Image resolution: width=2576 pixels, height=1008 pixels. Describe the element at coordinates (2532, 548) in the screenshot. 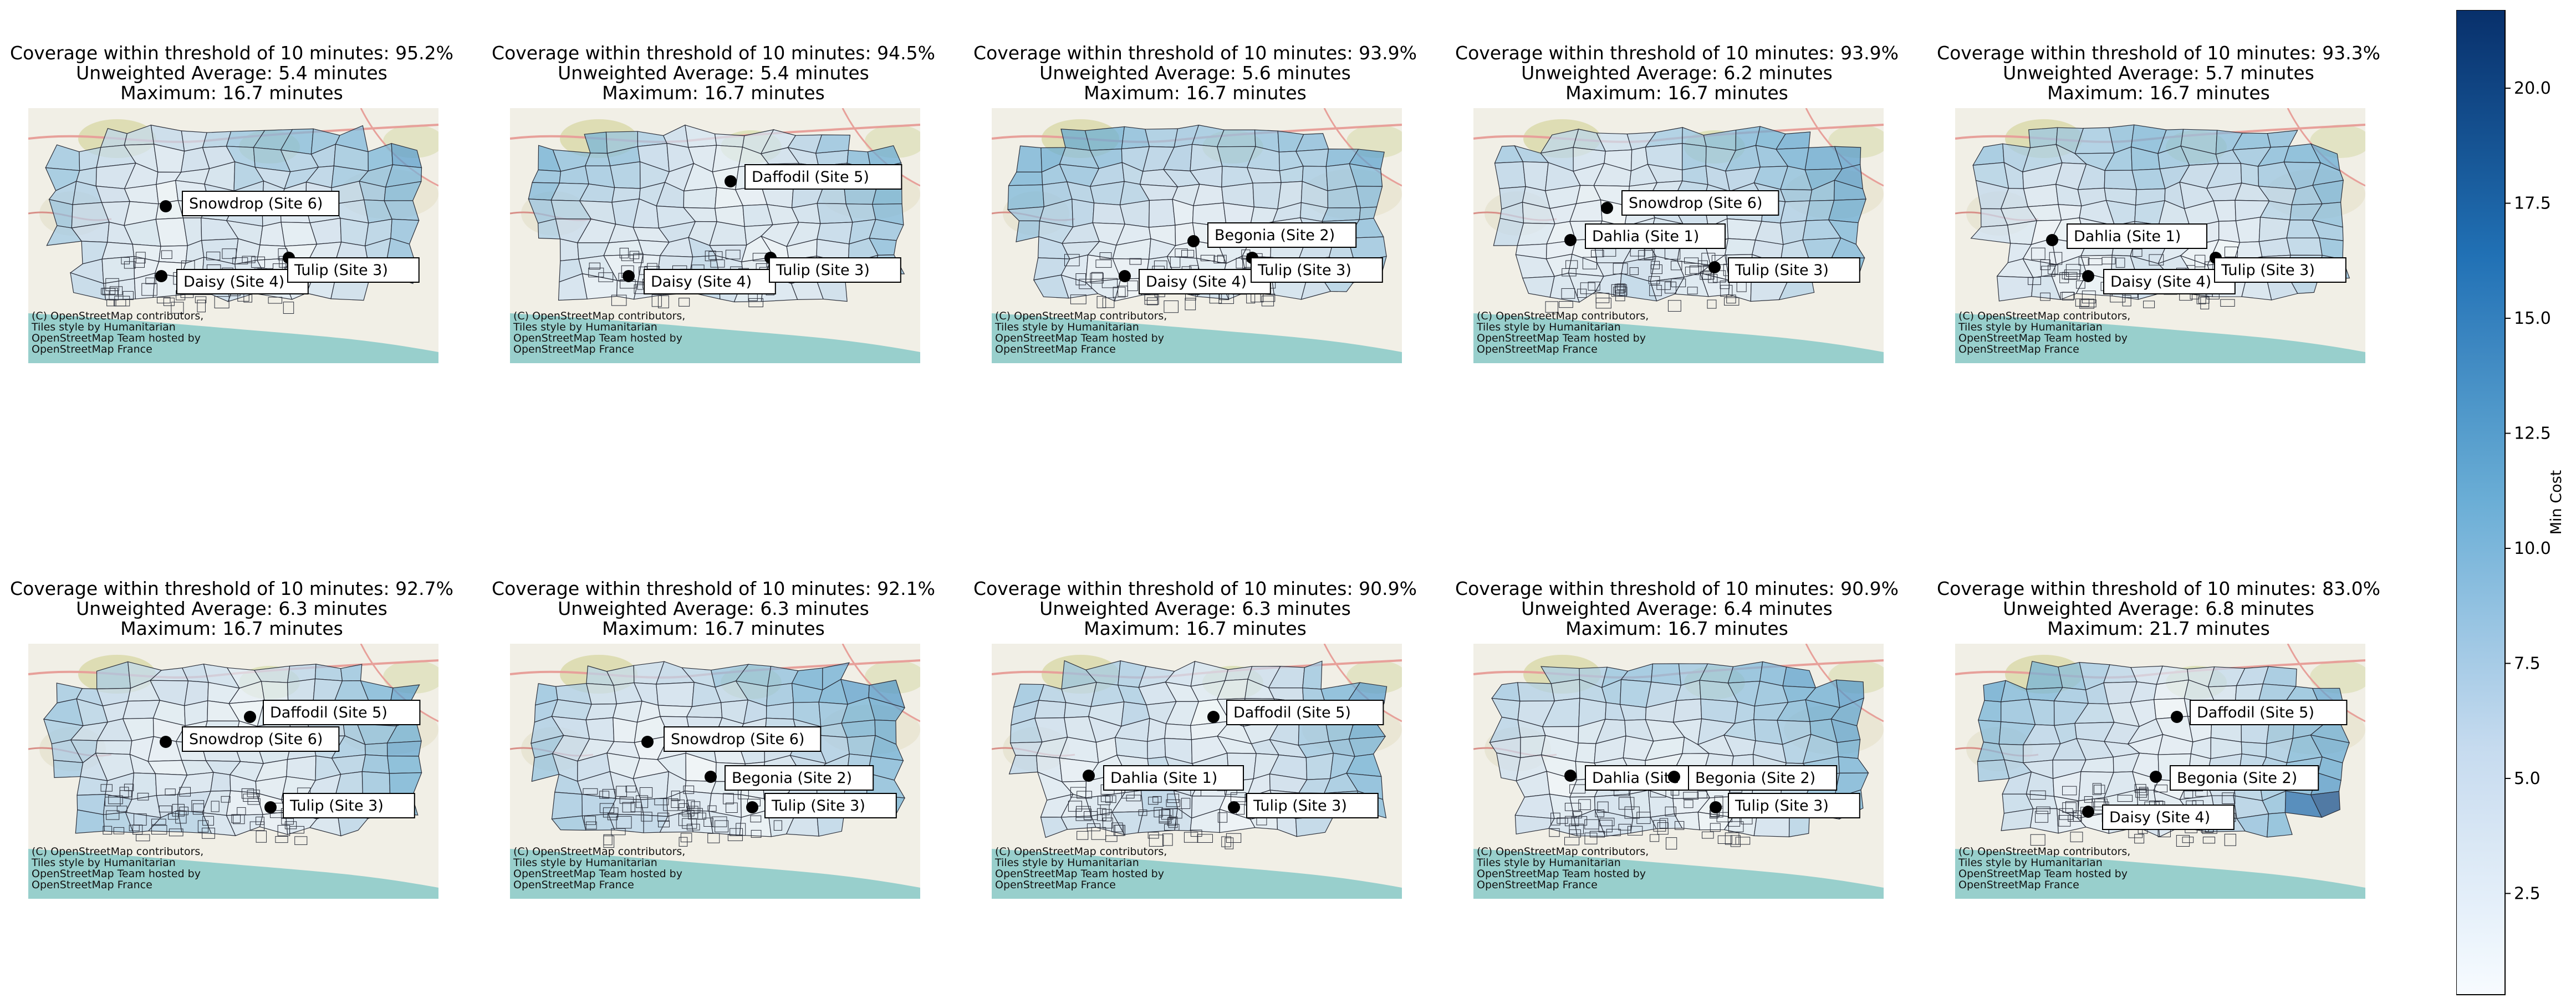

I see `colorbar-tick-label: 10.0` at that location.